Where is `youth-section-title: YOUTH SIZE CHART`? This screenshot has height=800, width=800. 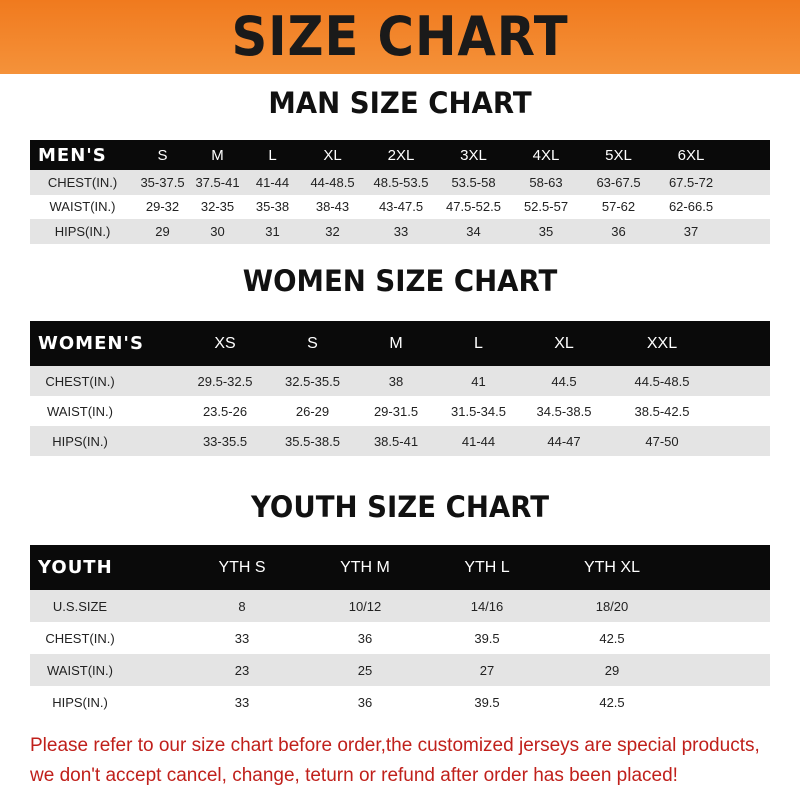 youth-section-title: YOUTH SIZE CHART is located at coordinates (400, 507).